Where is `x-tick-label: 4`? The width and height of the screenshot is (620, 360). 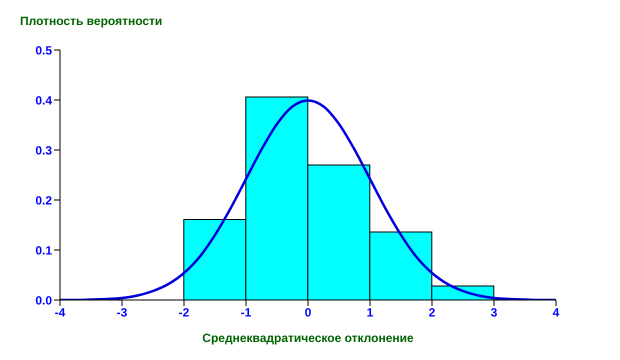
x-tick-label: 4 is located at coordinates (556, 313).